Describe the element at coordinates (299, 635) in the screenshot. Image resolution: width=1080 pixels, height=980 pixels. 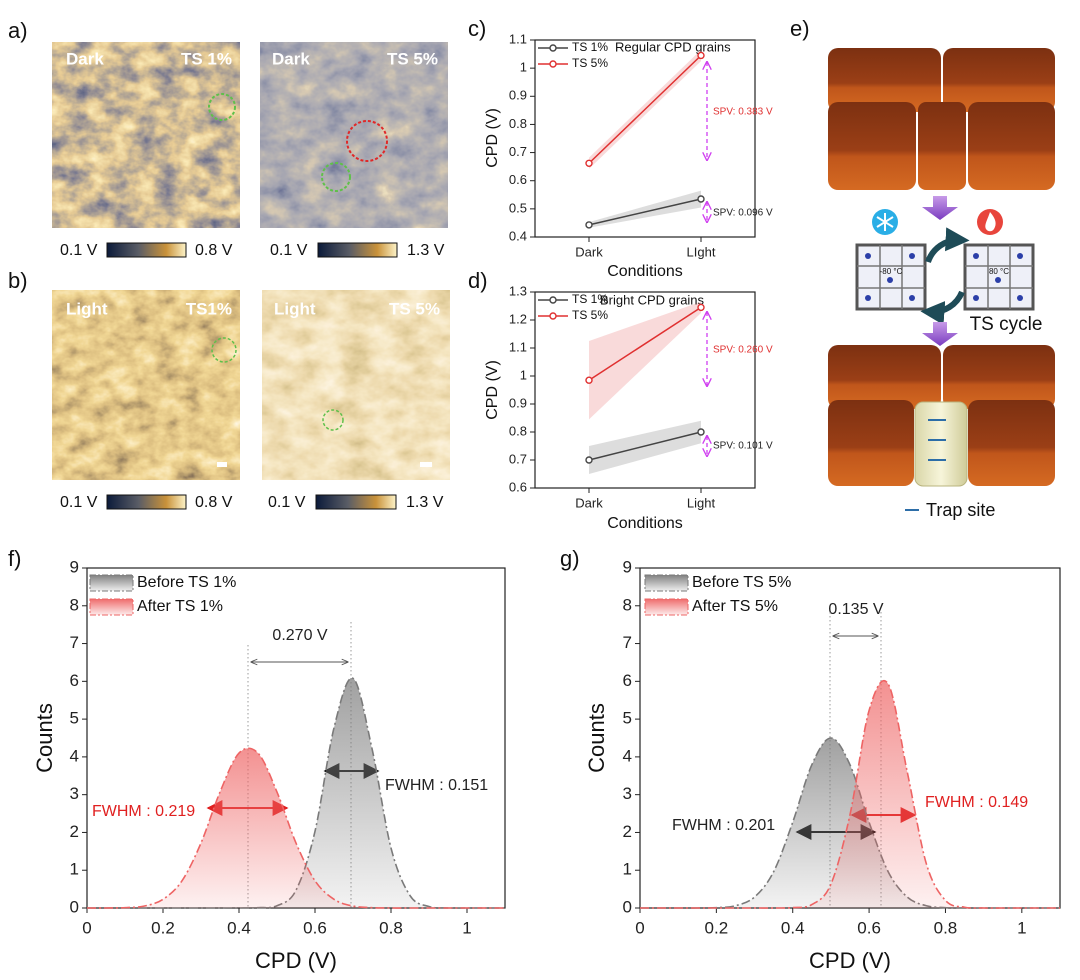
I see `annotation: 0.270 V` at that location.